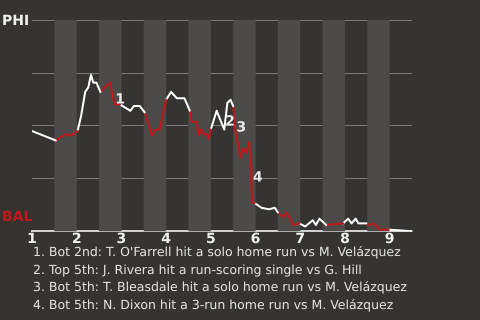  I want to click on text: 2. Top 5th: J. Rivera hit a run-scoring single vs G. Hill, so click(198, 269).